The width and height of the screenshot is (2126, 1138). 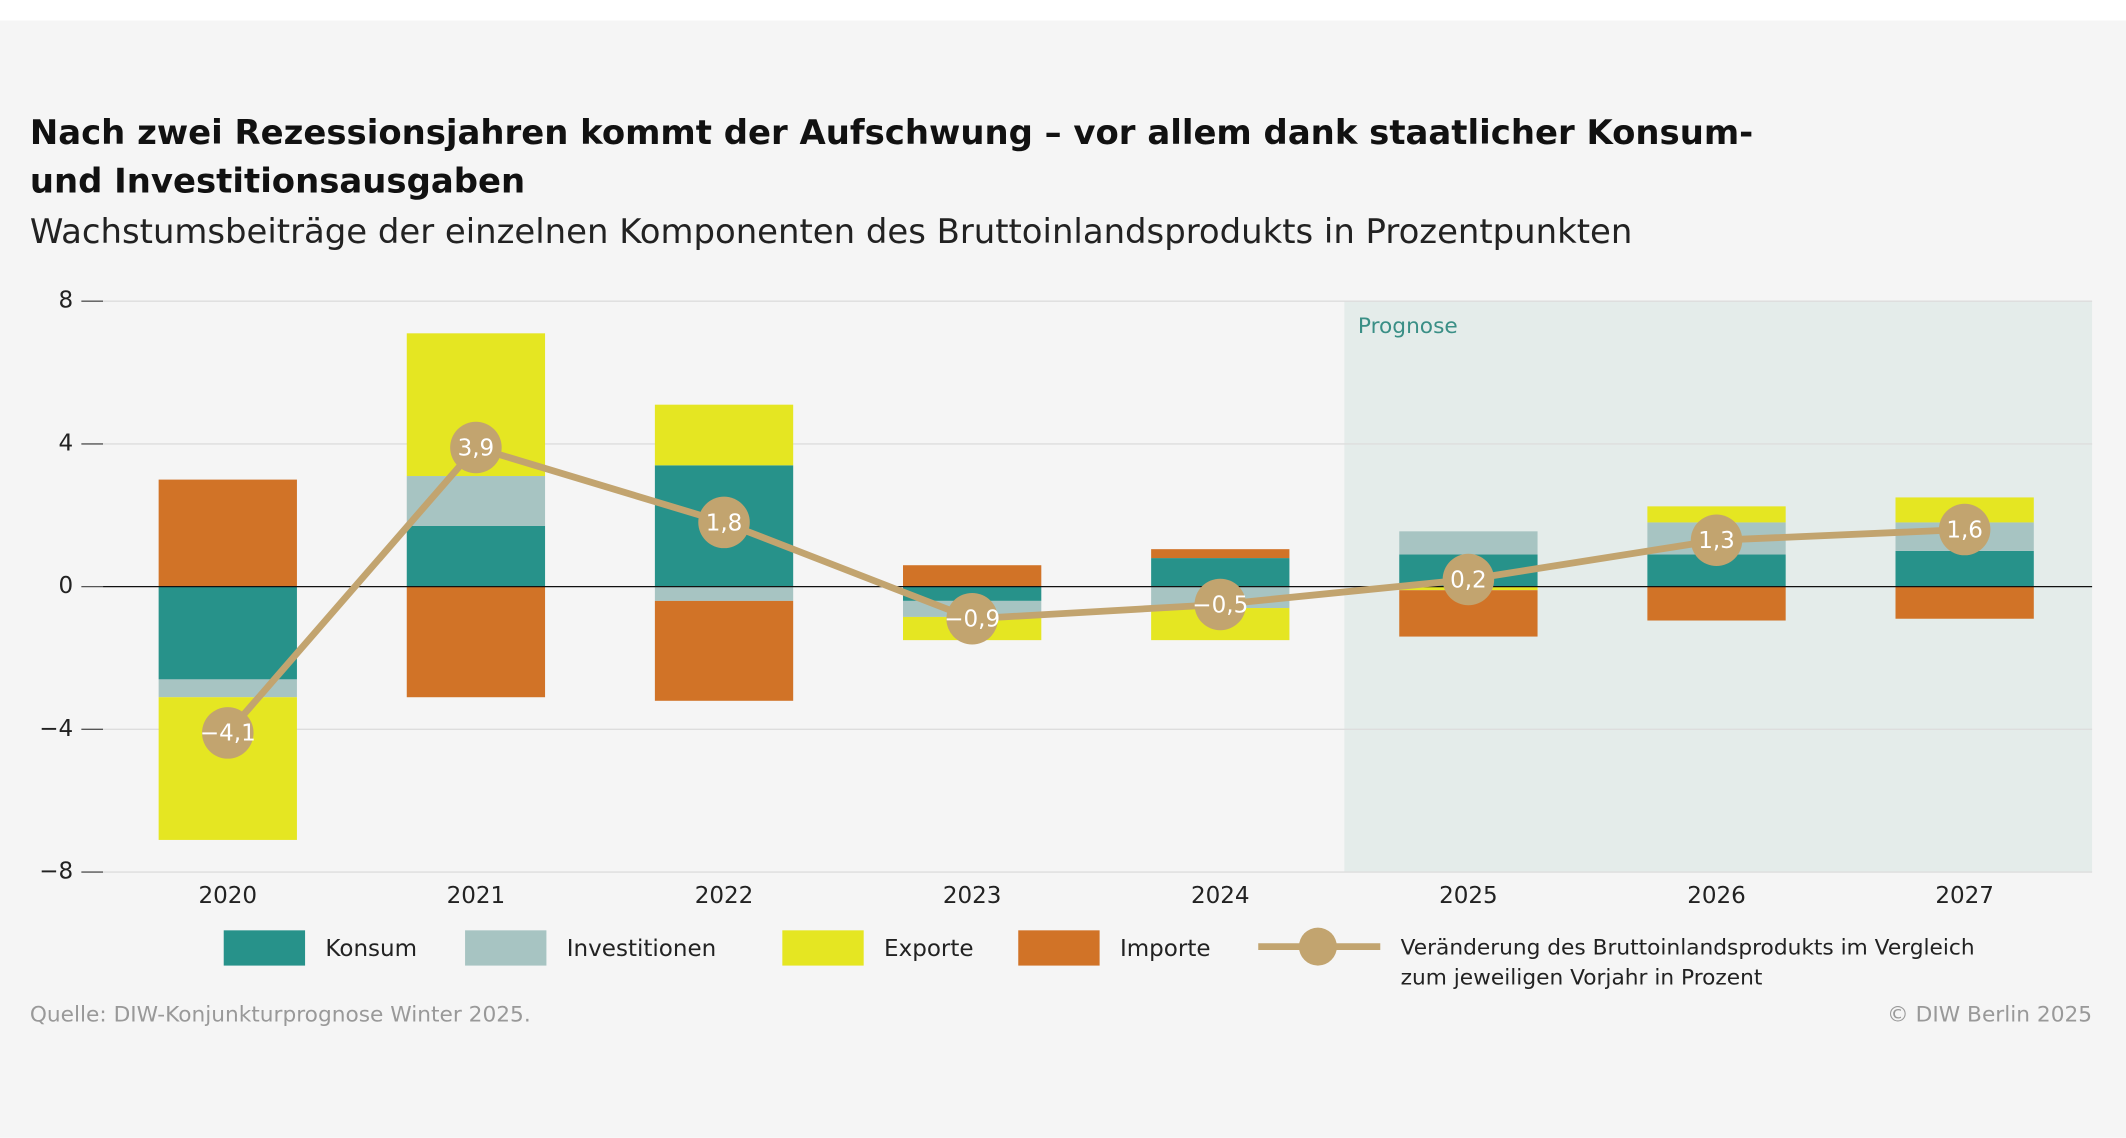 What do you see at coordinates (1165, 949) in the screenshot?
I see `legend-label: Importe` at bounding box center [1165, 949].